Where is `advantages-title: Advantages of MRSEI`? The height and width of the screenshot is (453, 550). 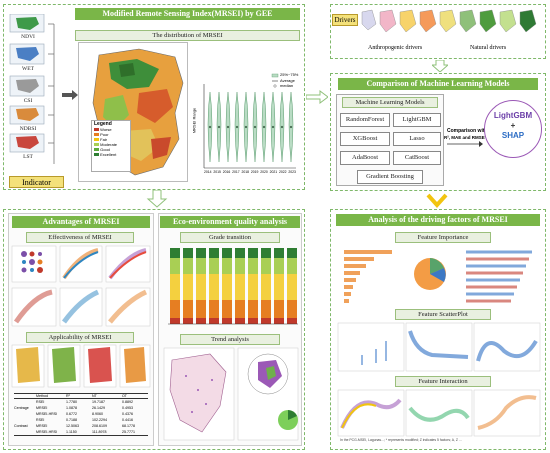 advantages-title: Advantages of MRSEI is located at coordinates (81, 222).